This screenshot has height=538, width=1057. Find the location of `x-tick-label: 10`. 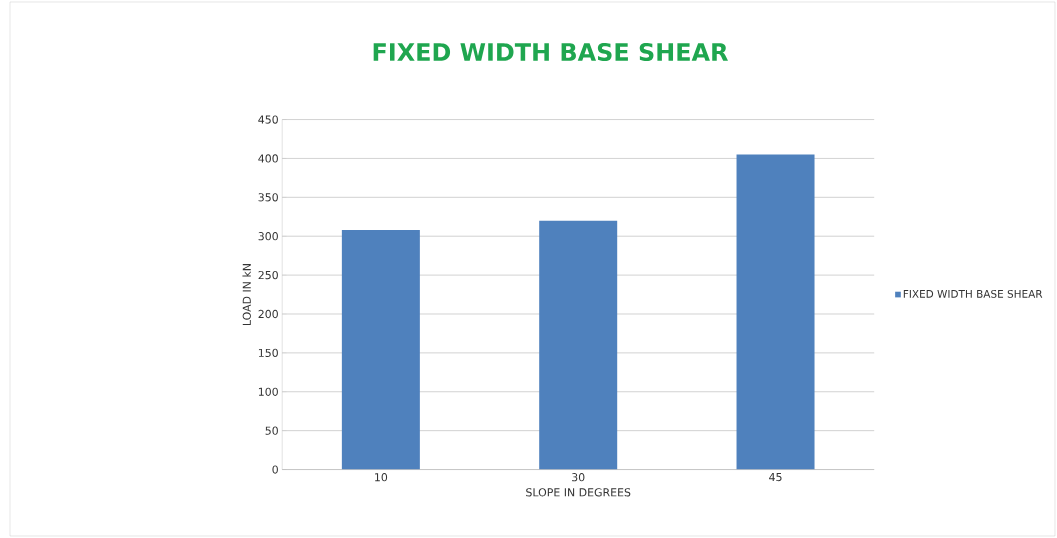

x-tick-label: 10 is located at coordinates (381, 477).